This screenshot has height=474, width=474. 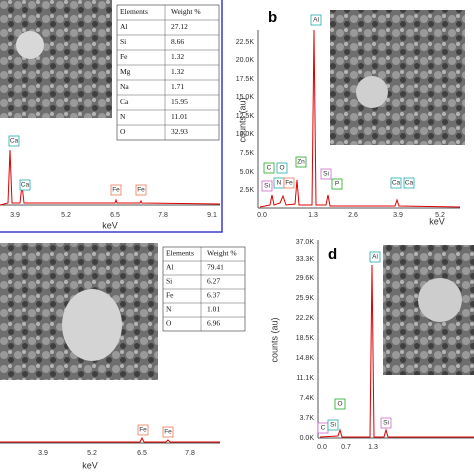 I want to click on table-cell: Fe, so click(x=124, y=56).